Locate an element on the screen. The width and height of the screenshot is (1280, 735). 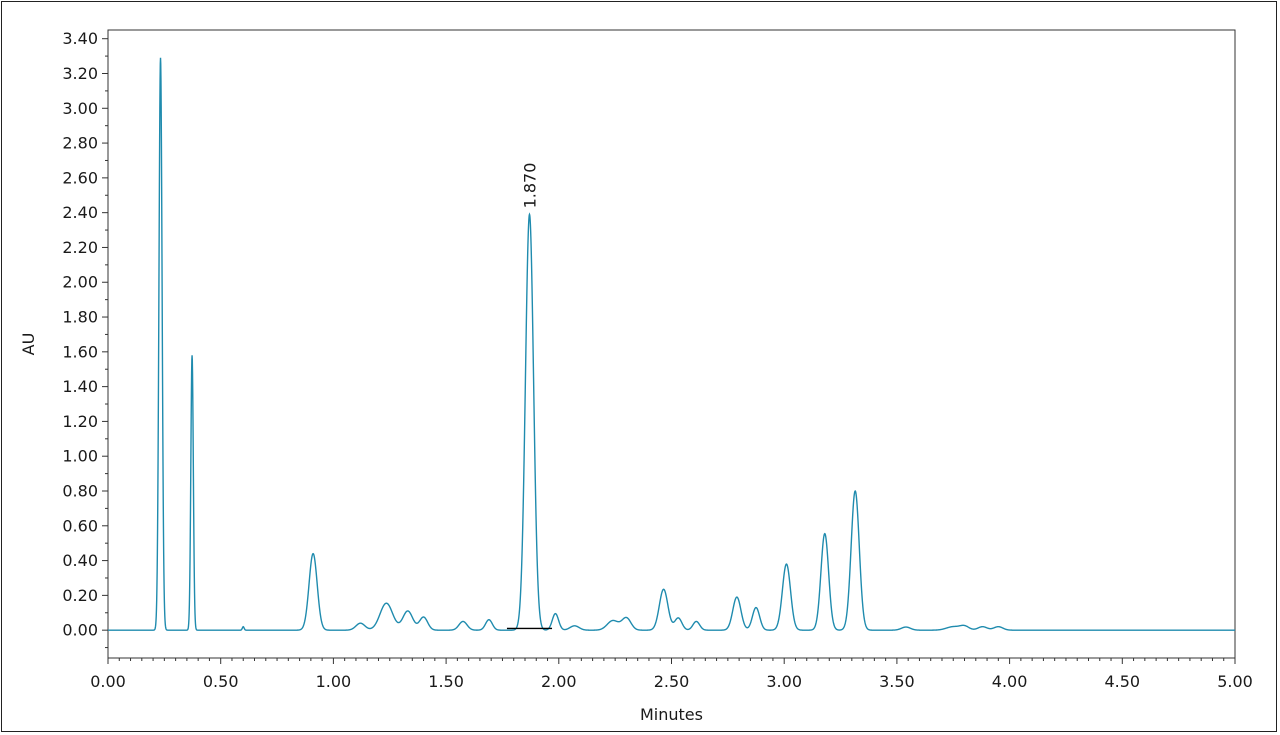
x-tick-label: 1.50 is located at coordinates (446, 681).